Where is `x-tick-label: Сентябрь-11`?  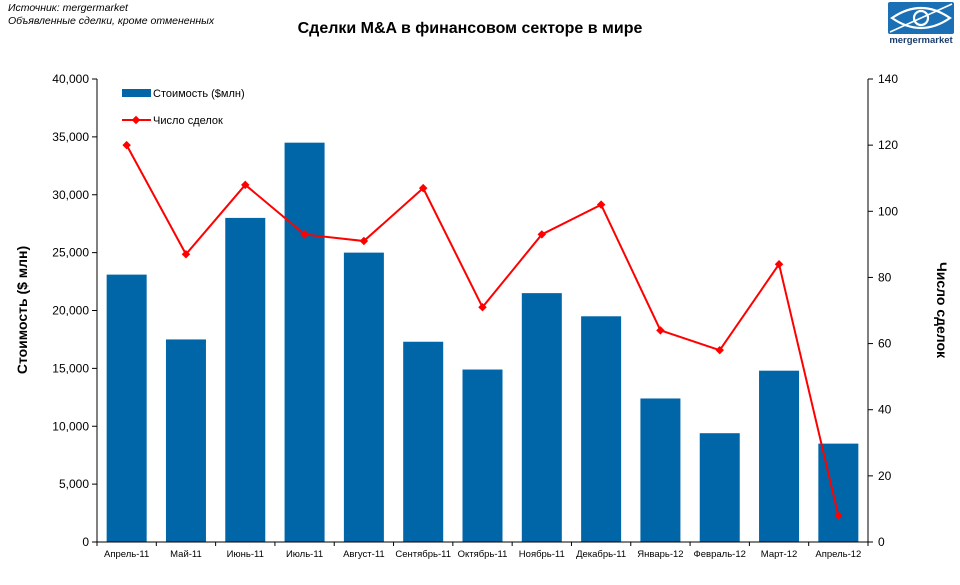
x-tick-label: Сентябрь-11 is located at coordinates (423, 554).